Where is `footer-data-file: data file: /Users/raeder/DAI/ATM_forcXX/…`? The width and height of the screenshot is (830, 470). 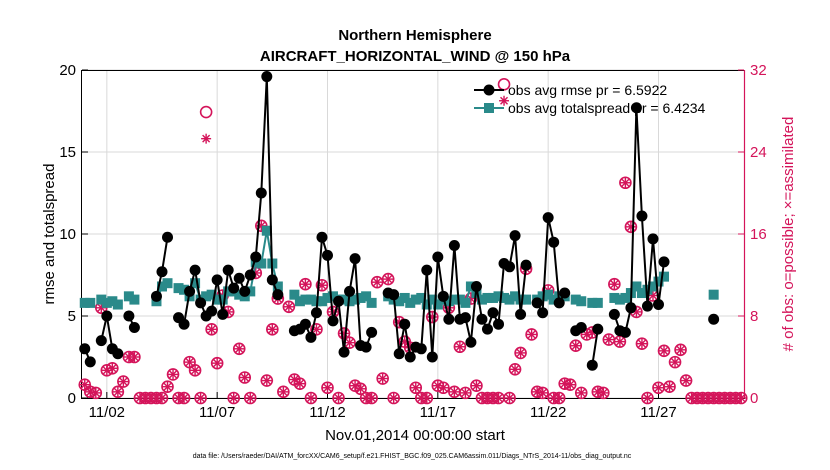
footer-data-file: data file: /Users/raeder/DAI/ATM_forcXX/… is located at coordinates (412, 456).